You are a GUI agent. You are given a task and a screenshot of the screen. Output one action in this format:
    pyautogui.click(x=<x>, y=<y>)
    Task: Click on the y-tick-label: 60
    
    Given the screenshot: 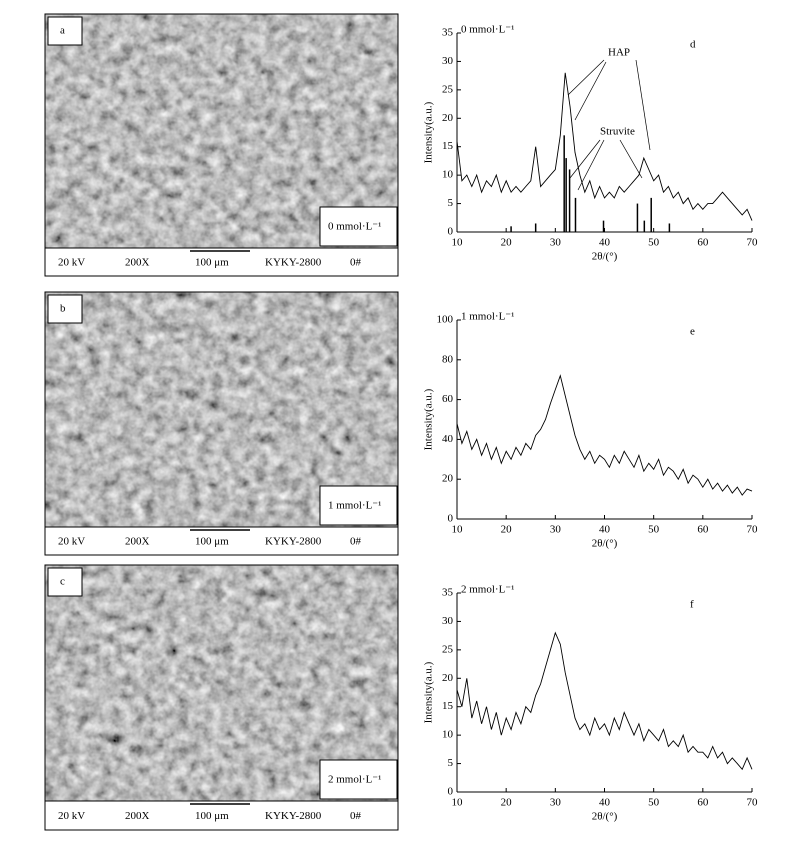 What is the action you would take?
    pyautogui.click(x=448, y=399)
    